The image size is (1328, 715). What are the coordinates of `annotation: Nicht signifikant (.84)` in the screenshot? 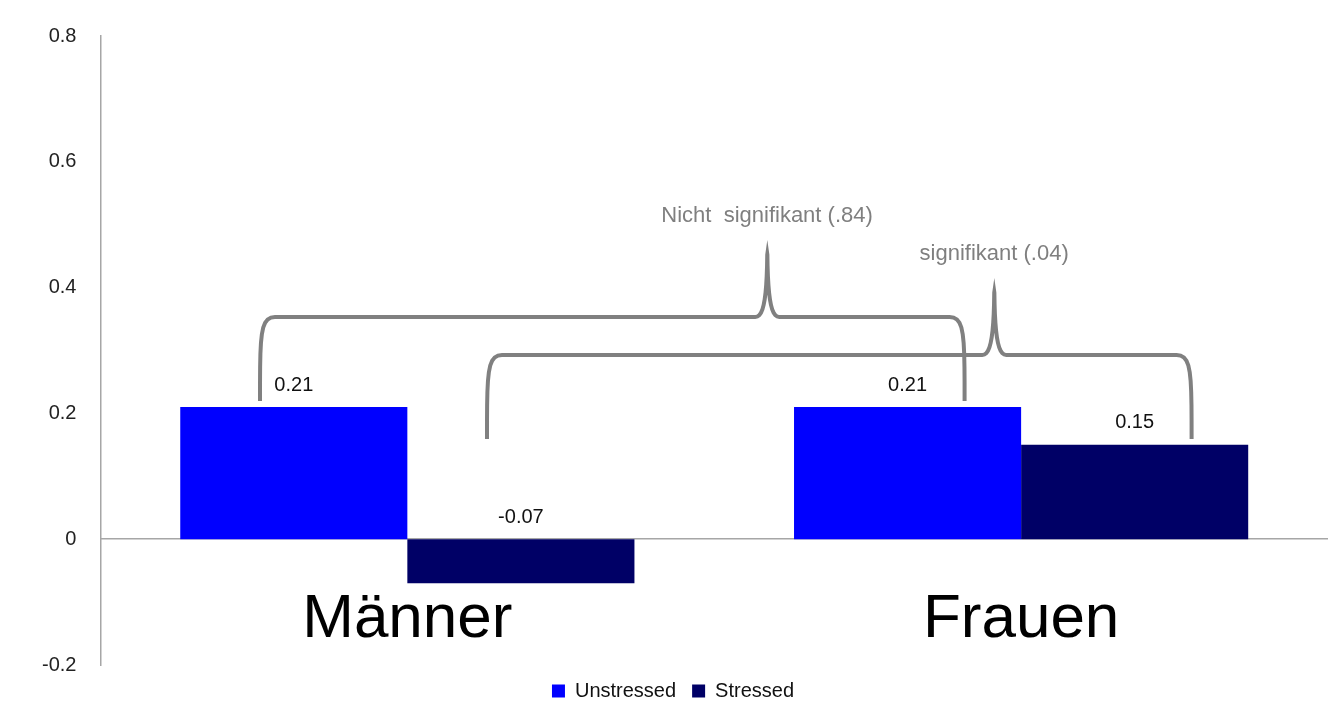 It's located at (767, 215).